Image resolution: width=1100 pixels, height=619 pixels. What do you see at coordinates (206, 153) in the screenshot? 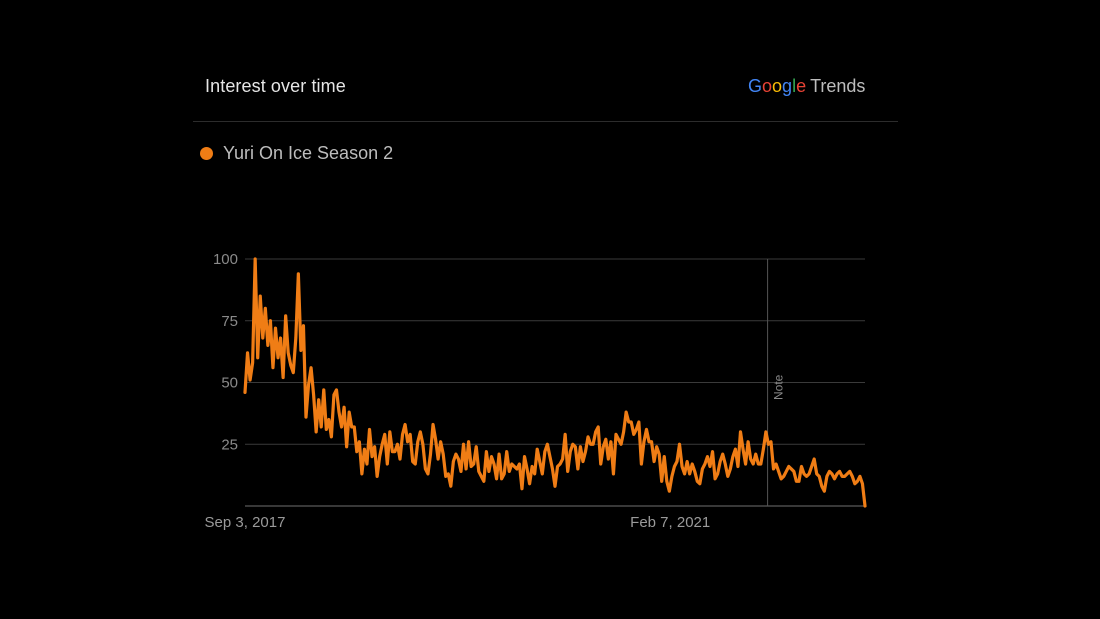
I see `legend-series-dot` at bounding box center [206, 153].